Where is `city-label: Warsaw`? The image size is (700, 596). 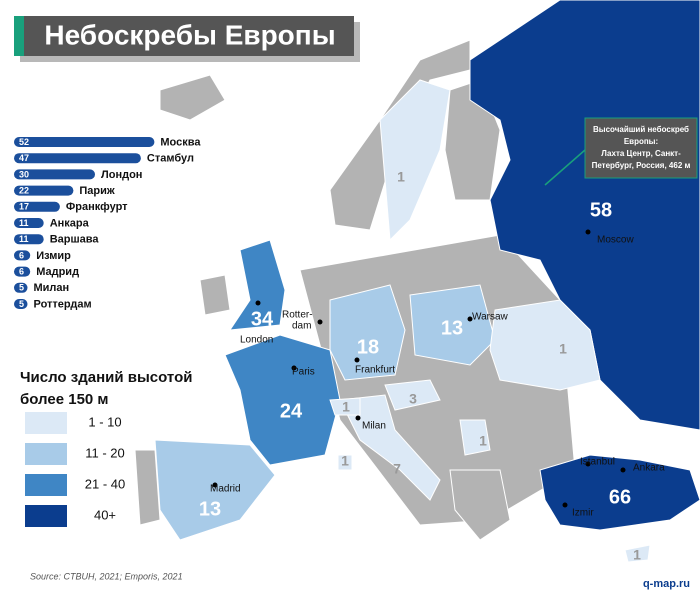
city-label: Warsaw is located at coordinates (490, 317).